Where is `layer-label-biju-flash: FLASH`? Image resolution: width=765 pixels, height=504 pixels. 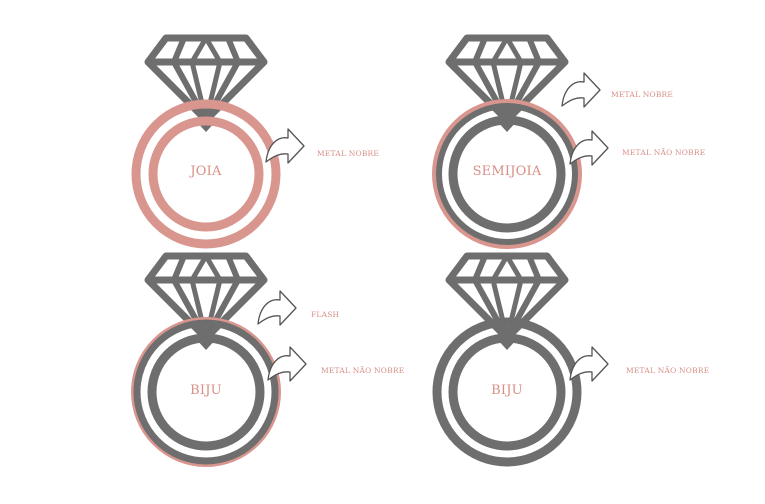 layer-label-biju-flash: FLASH is located at coordinates (325, 314).